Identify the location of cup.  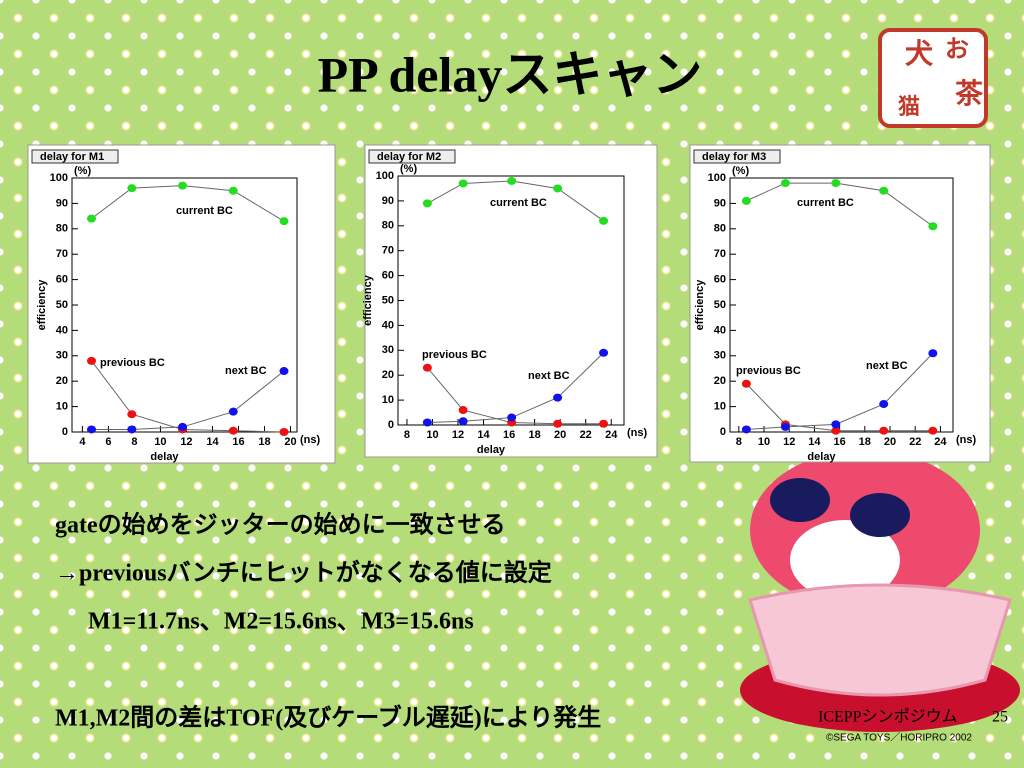
(880, 640).